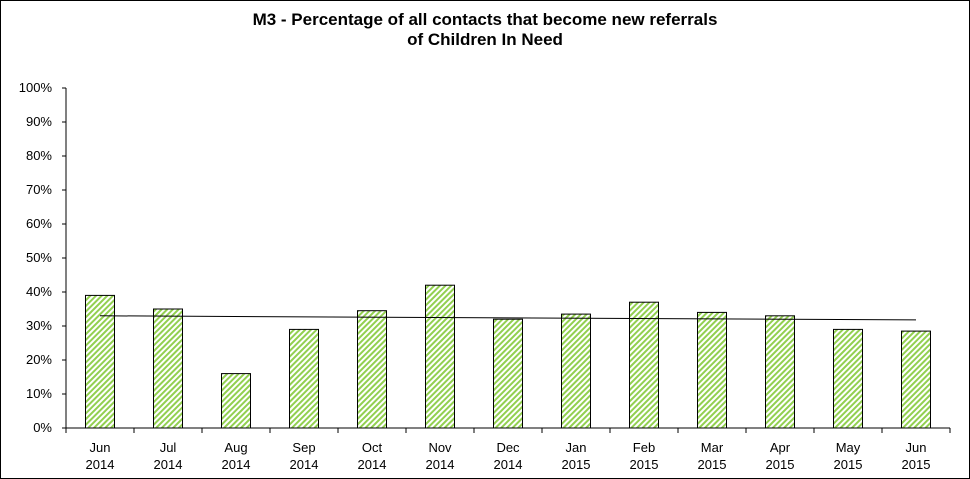 This screenshot has width=970, height=479. I want to click on x-tick-label-month: Jan, so click(576, 447).